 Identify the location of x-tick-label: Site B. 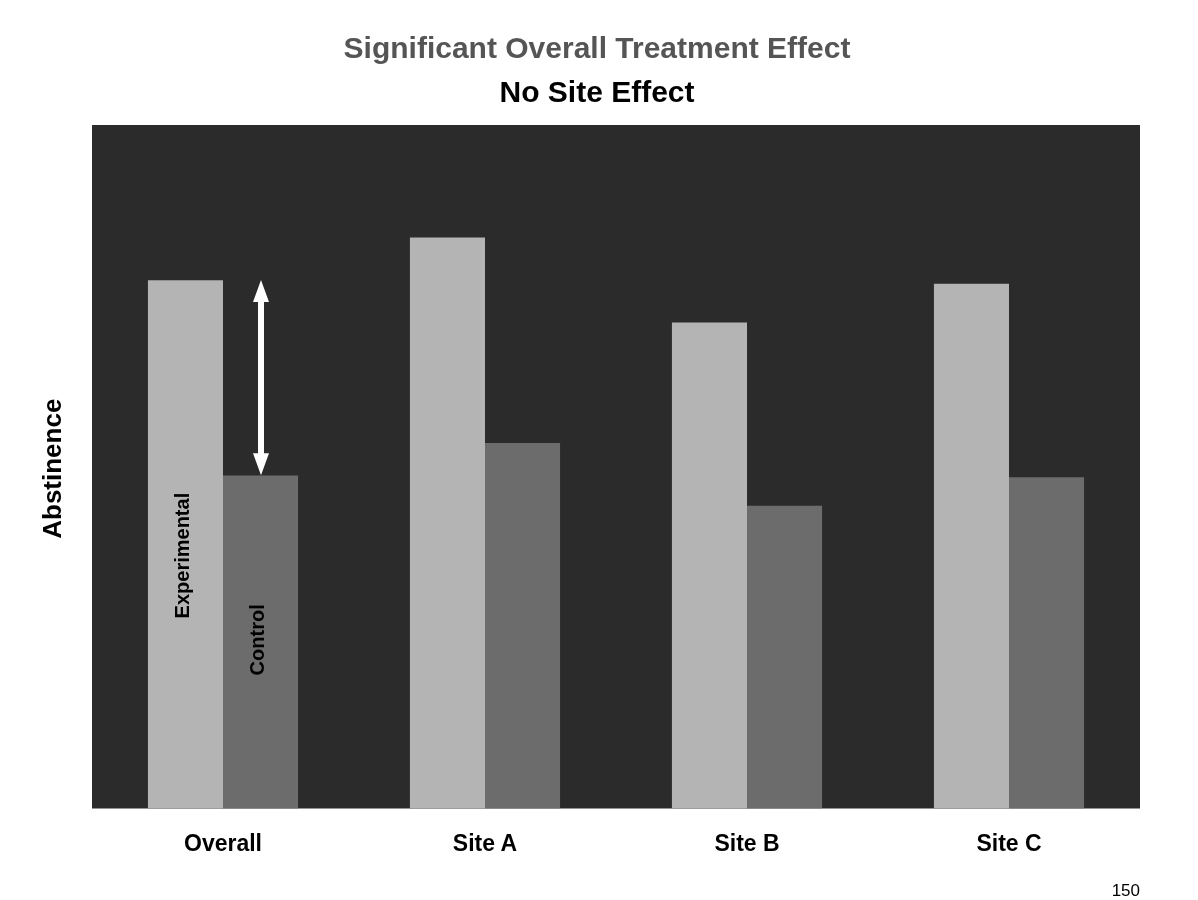
(747, 842).